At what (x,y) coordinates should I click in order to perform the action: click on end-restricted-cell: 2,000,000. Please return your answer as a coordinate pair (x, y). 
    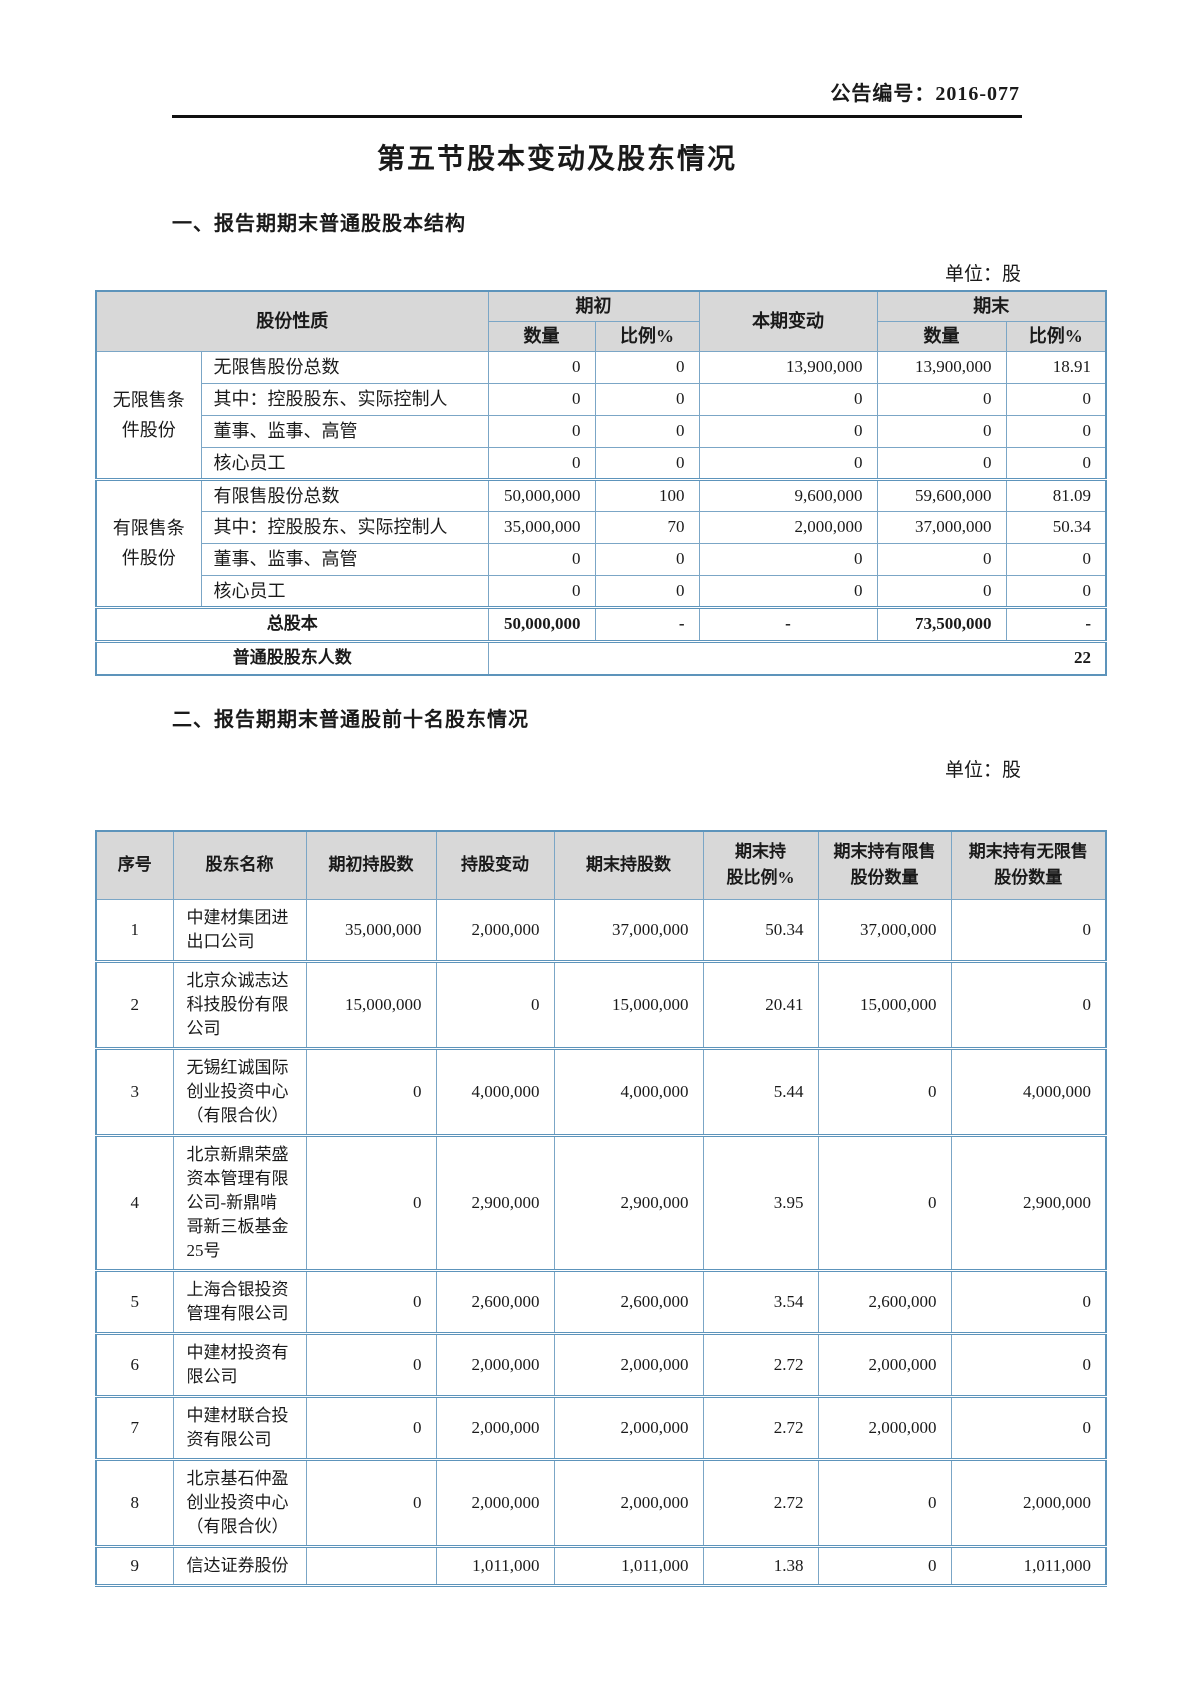
    Looking at the image, I should click on (884, 1365).